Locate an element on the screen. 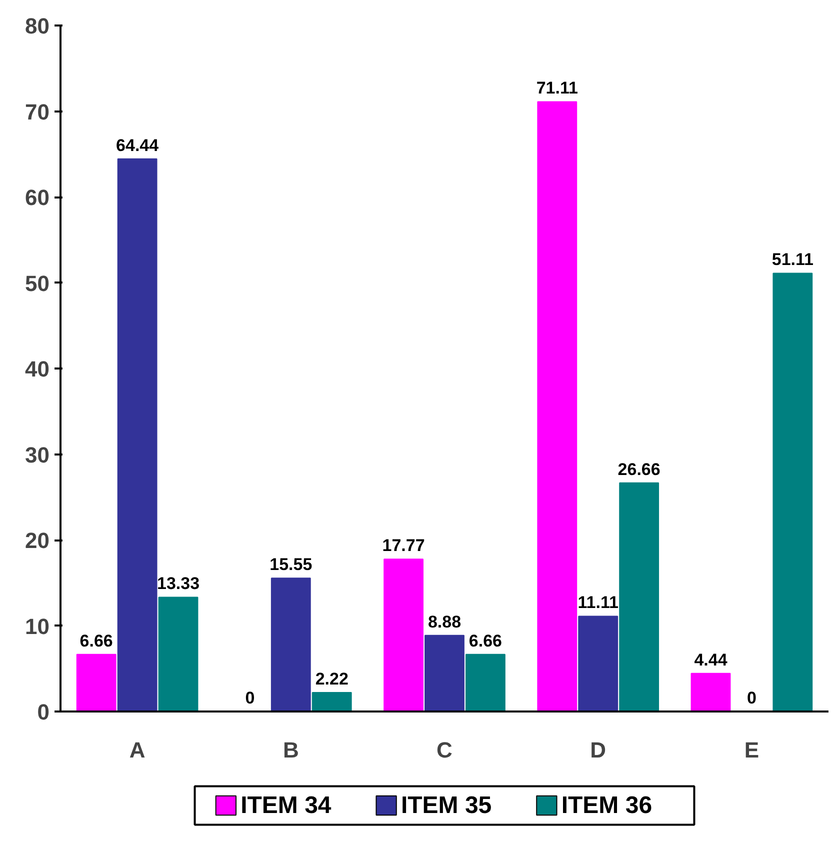  y-tick-label: 80 is located at coordinates (37, 26).